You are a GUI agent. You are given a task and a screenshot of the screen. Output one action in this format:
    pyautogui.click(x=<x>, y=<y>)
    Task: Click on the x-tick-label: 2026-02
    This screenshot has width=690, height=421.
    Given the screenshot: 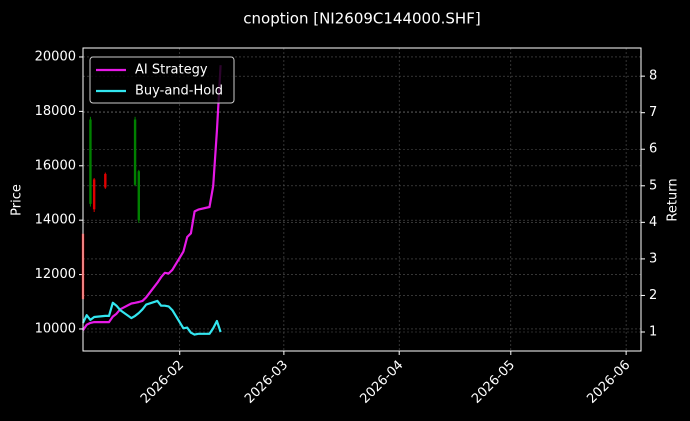 What is the action you would take?
    pyautogui.click(x=162, y=382)
    